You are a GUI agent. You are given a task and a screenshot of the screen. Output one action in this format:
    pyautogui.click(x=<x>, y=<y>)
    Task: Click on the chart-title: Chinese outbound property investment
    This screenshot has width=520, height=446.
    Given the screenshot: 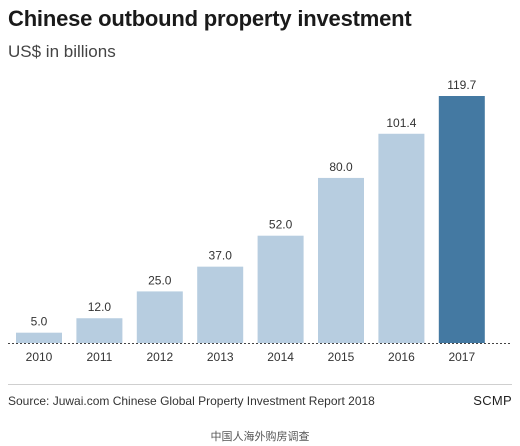 What is the action you would take?
    pyautogui.click(x=210, y=18)
    